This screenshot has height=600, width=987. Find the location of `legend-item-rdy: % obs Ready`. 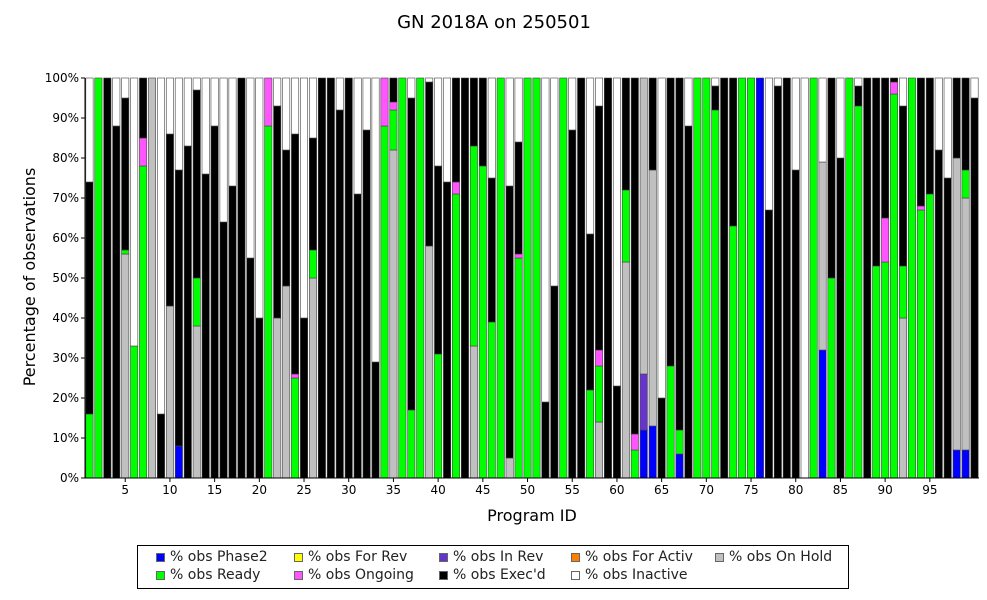

legend-item-rdy: % obs Ready is located at coordinates (208, 575).